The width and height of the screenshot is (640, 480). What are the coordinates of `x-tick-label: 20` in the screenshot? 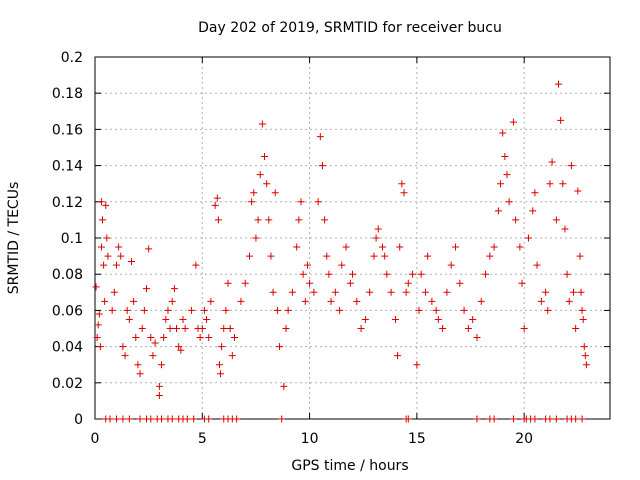 It's located at (524, 439).